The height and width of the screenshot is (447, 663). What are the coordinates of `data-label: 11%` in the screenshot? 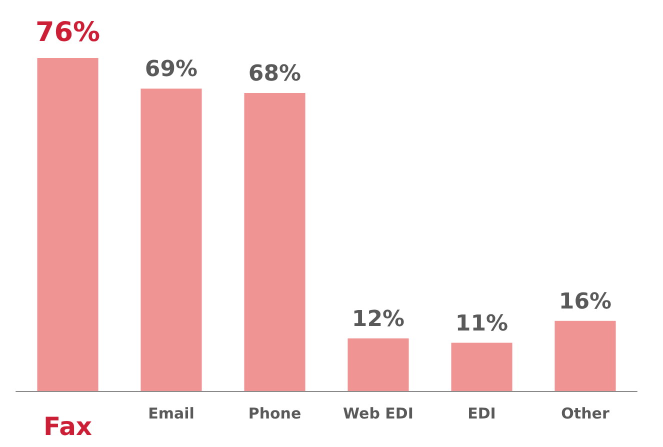 It's located at (481, 323).